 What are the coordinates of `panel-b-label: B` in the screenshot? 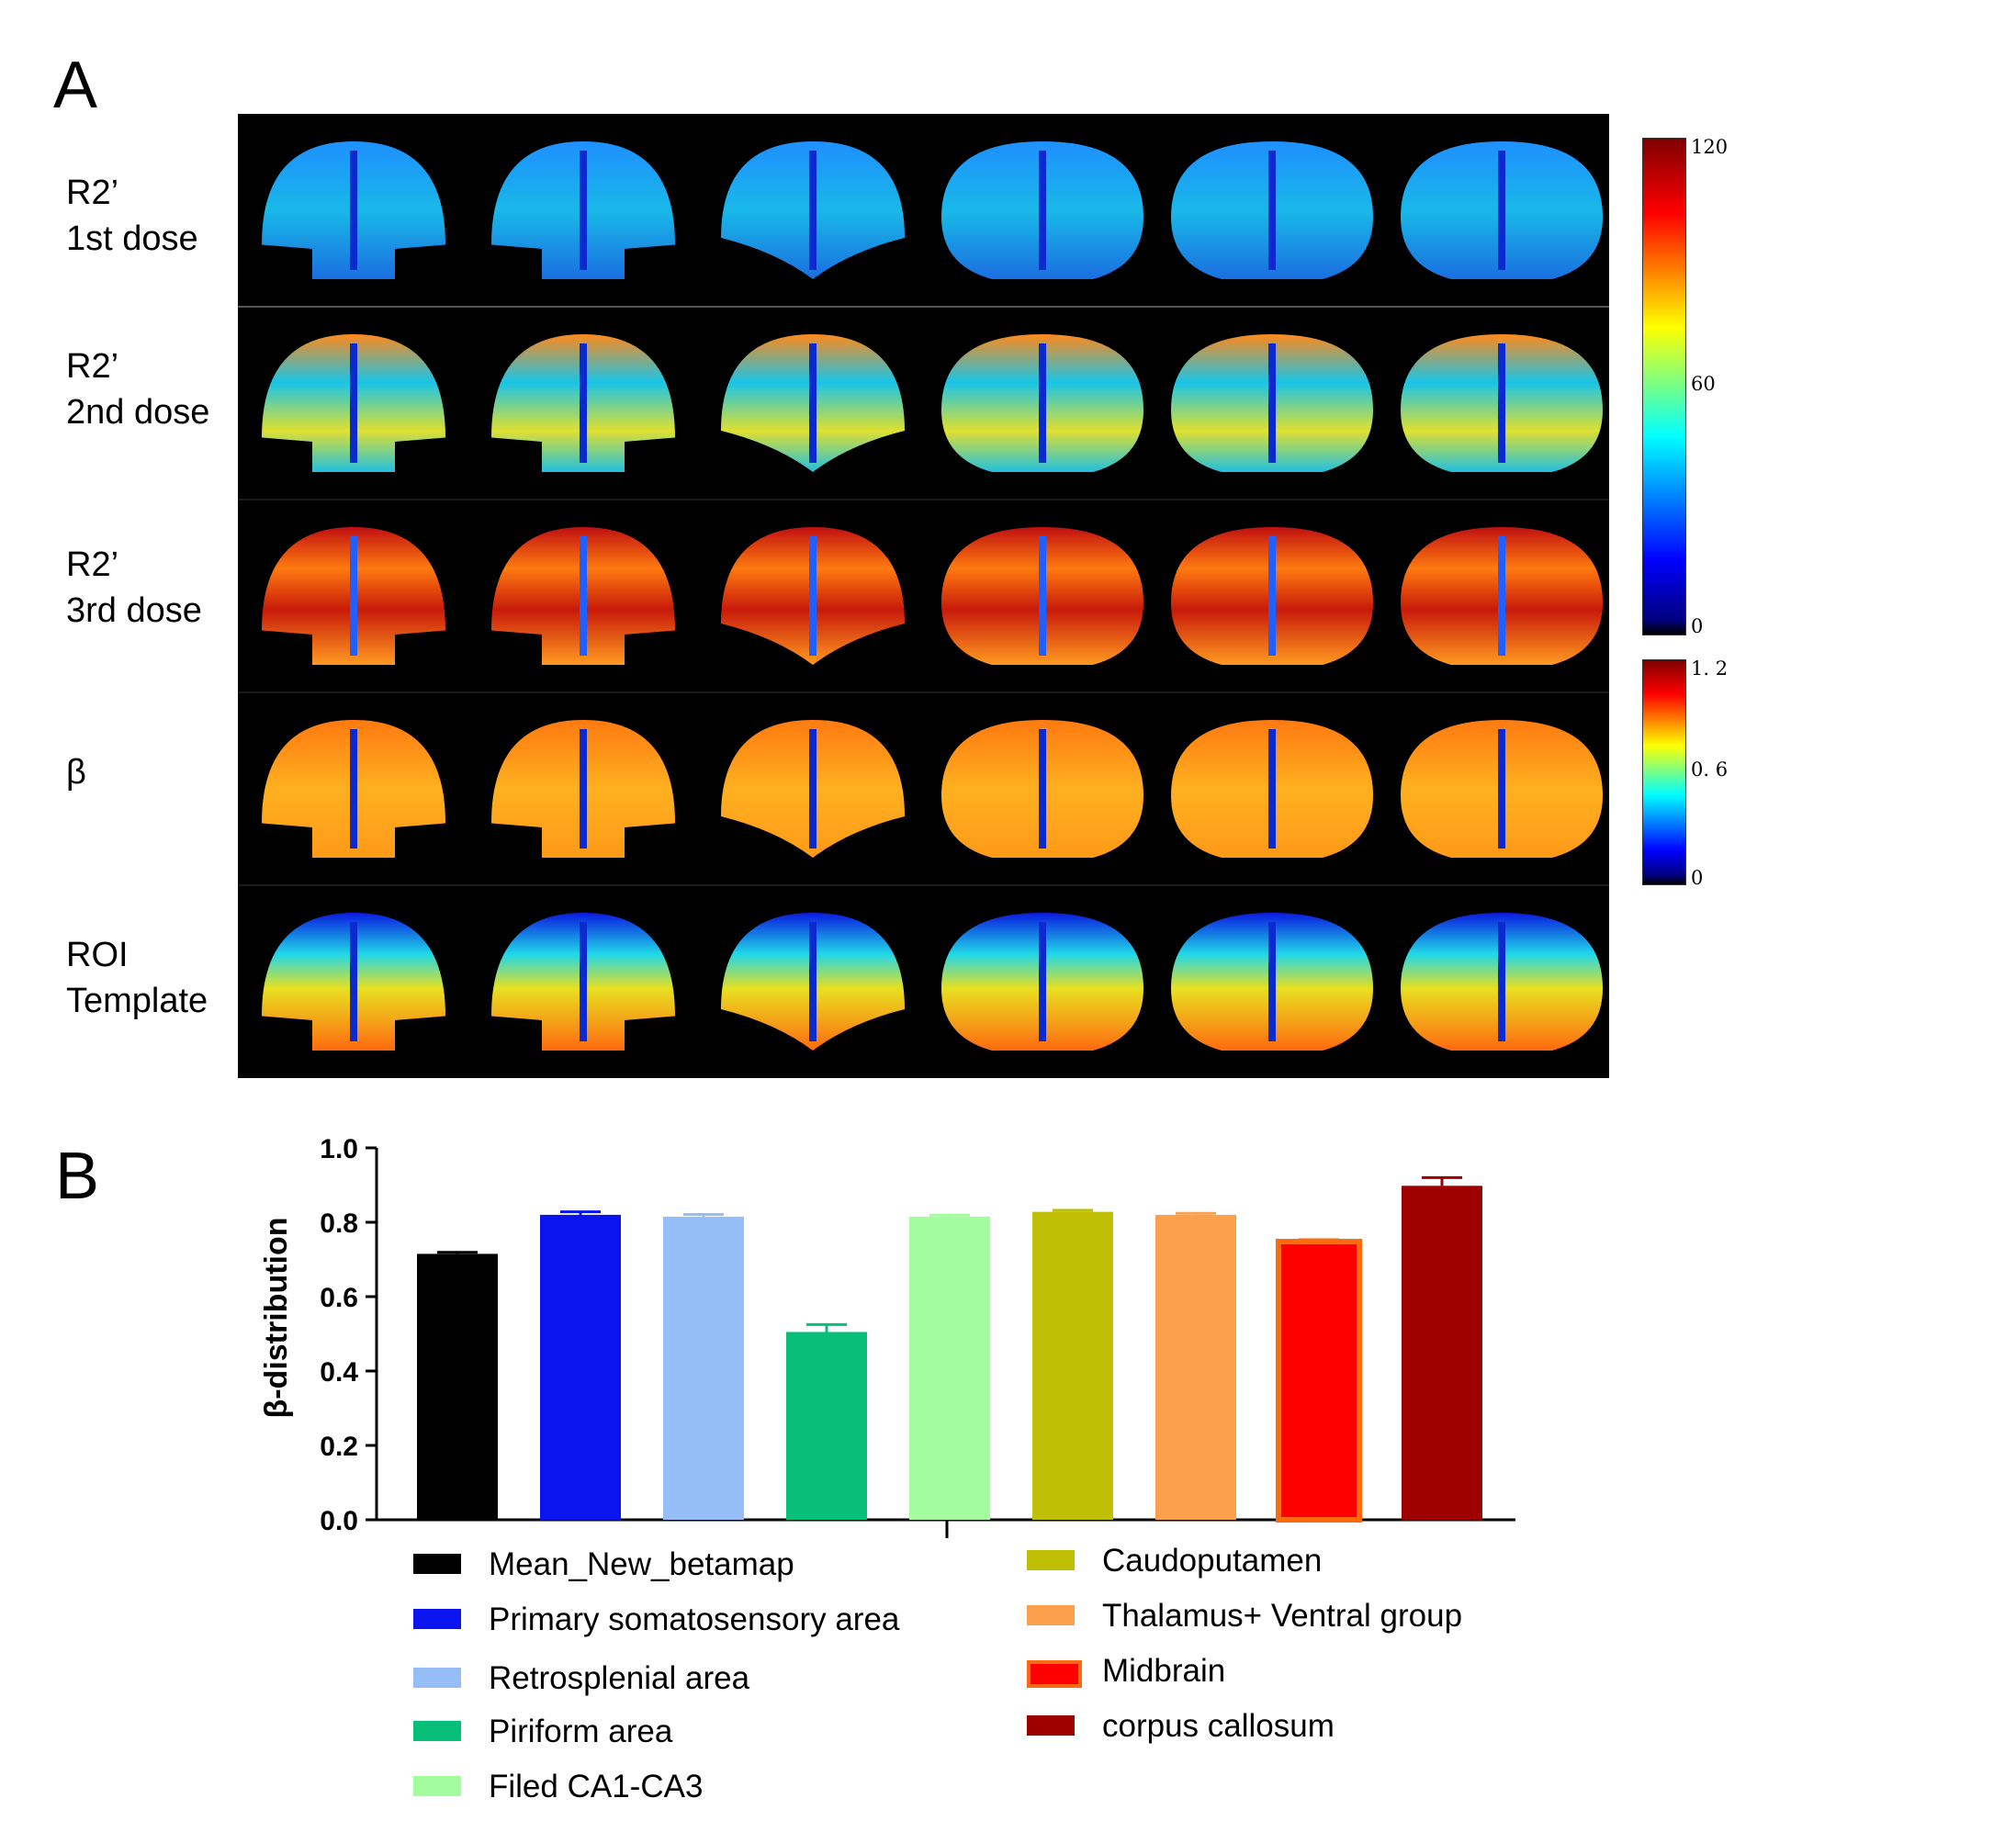 It's located at (77, 1176).